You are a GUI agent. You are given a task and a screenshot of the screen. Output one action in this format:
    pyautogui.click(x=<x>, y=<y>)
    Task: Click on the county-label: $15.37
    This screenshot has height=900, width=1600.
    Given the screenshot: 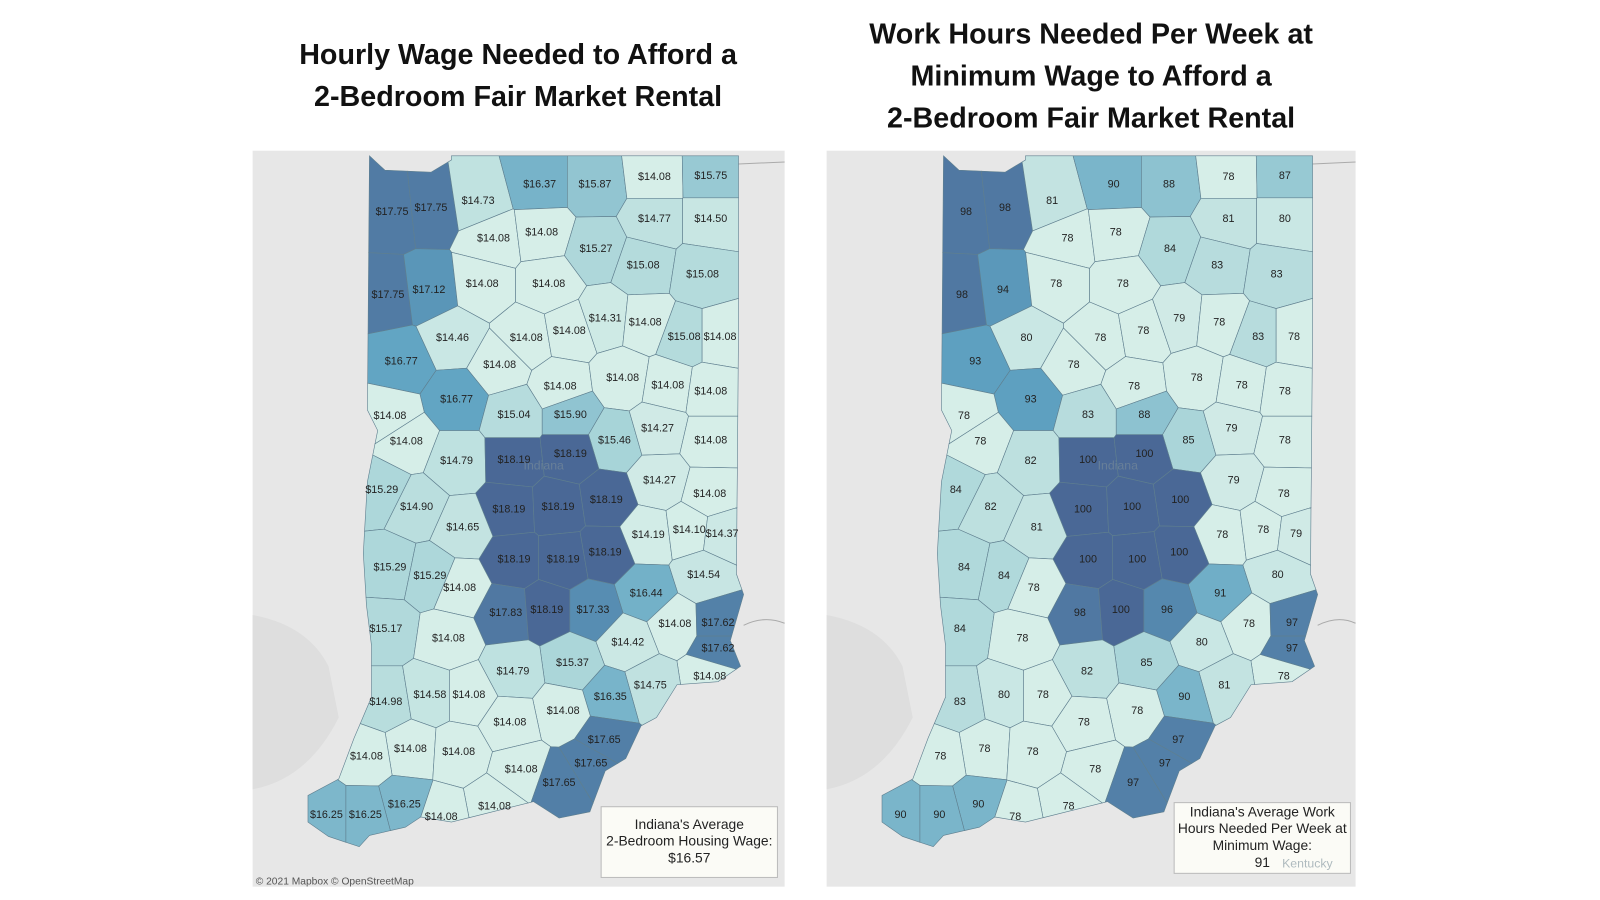 What is the action you would take?
    pyautogui.click(x=572, y=663)
    